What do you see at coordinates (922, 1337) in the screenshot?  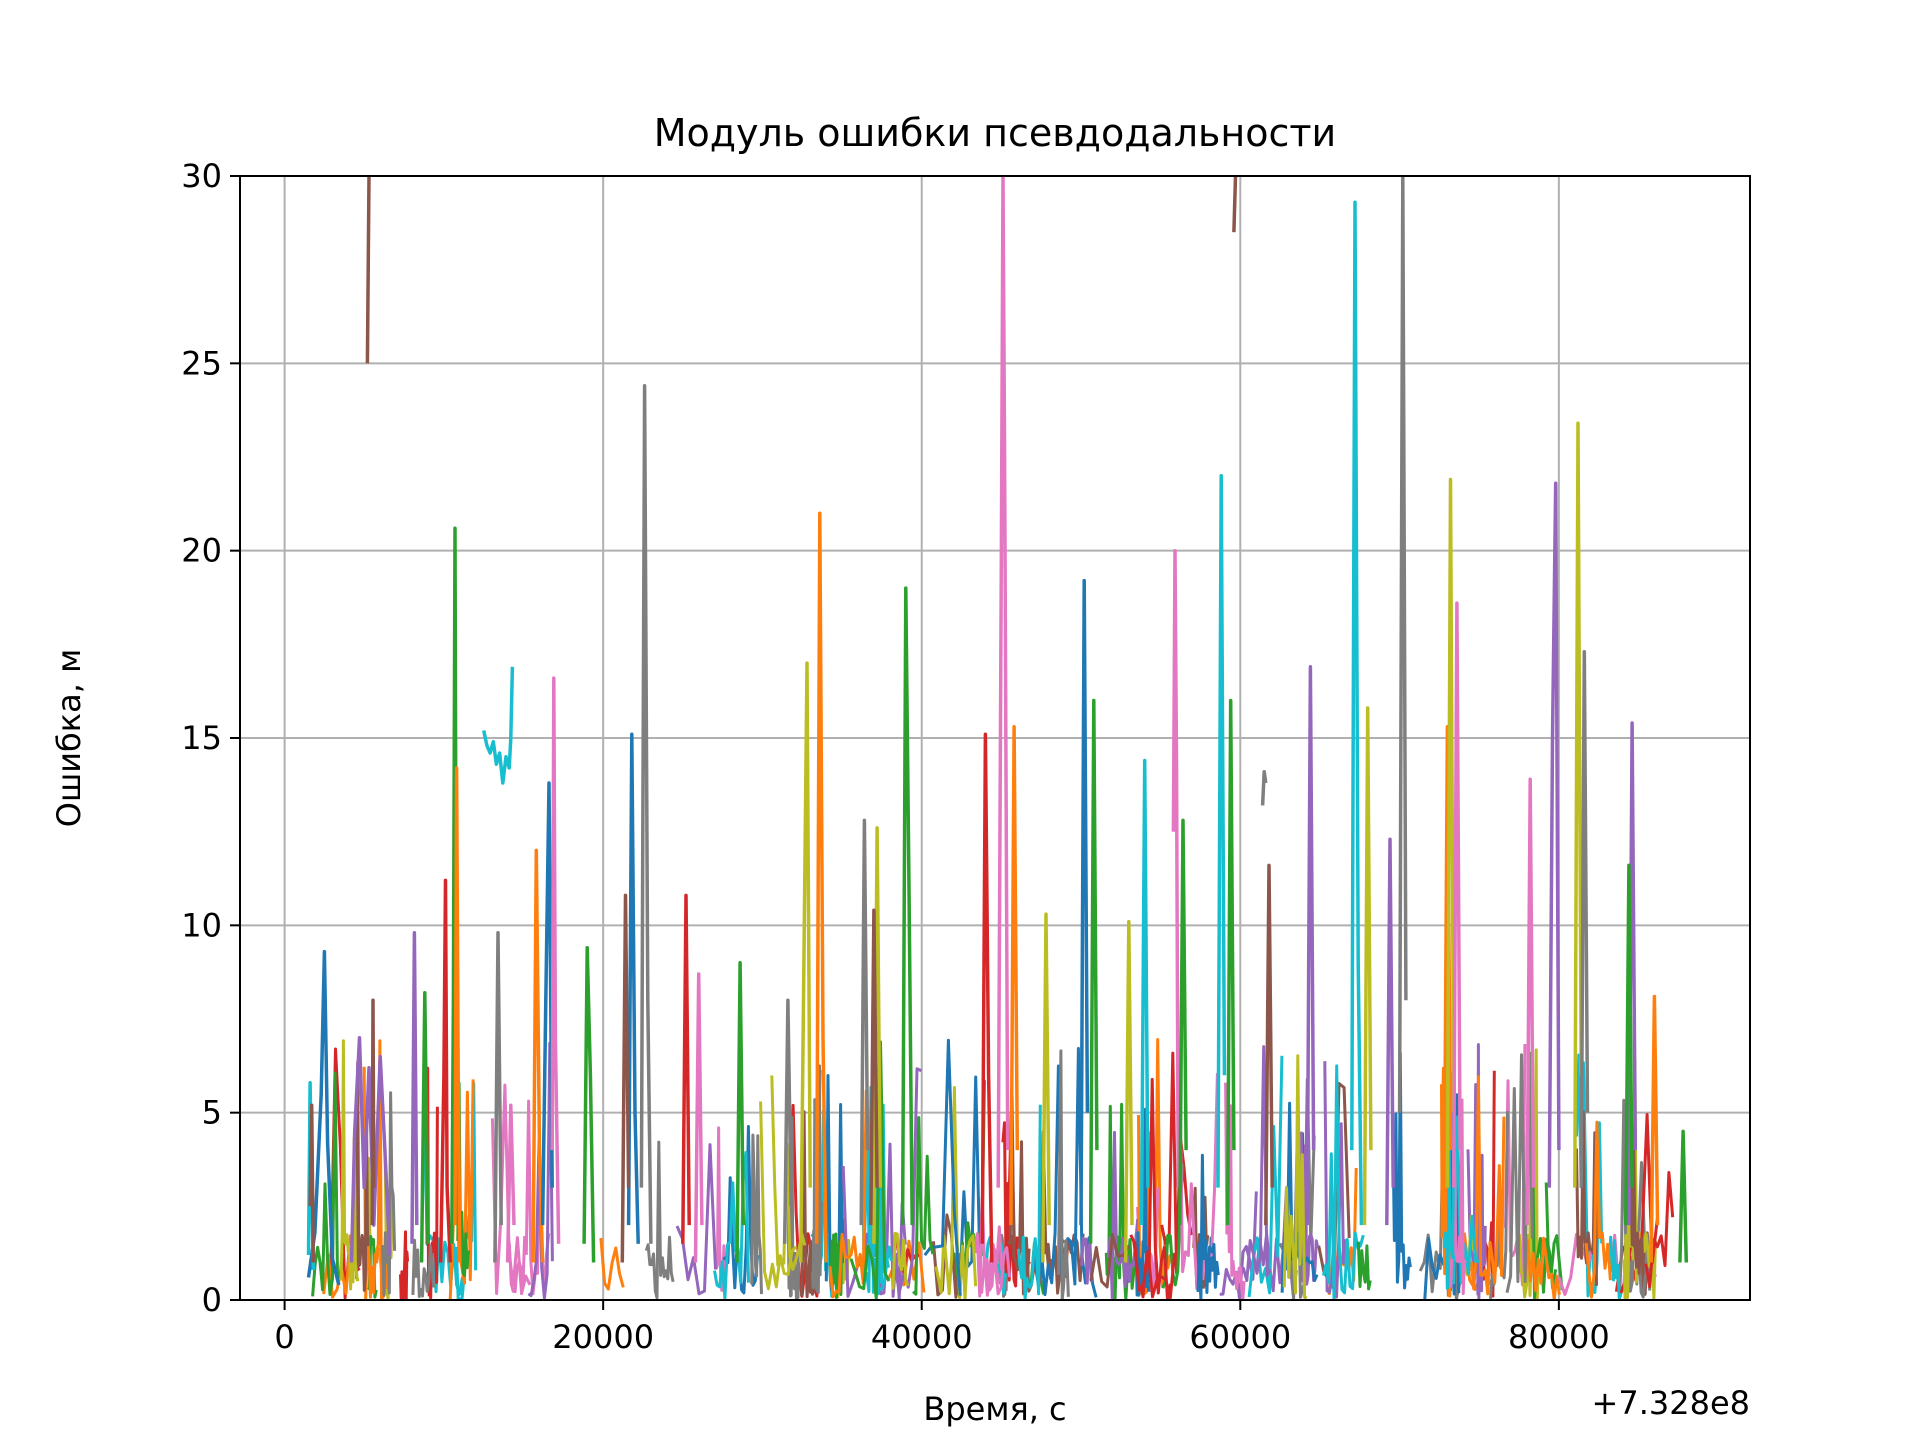 I see `x-tick-label: 40000` at bounding box center [922, 1337].